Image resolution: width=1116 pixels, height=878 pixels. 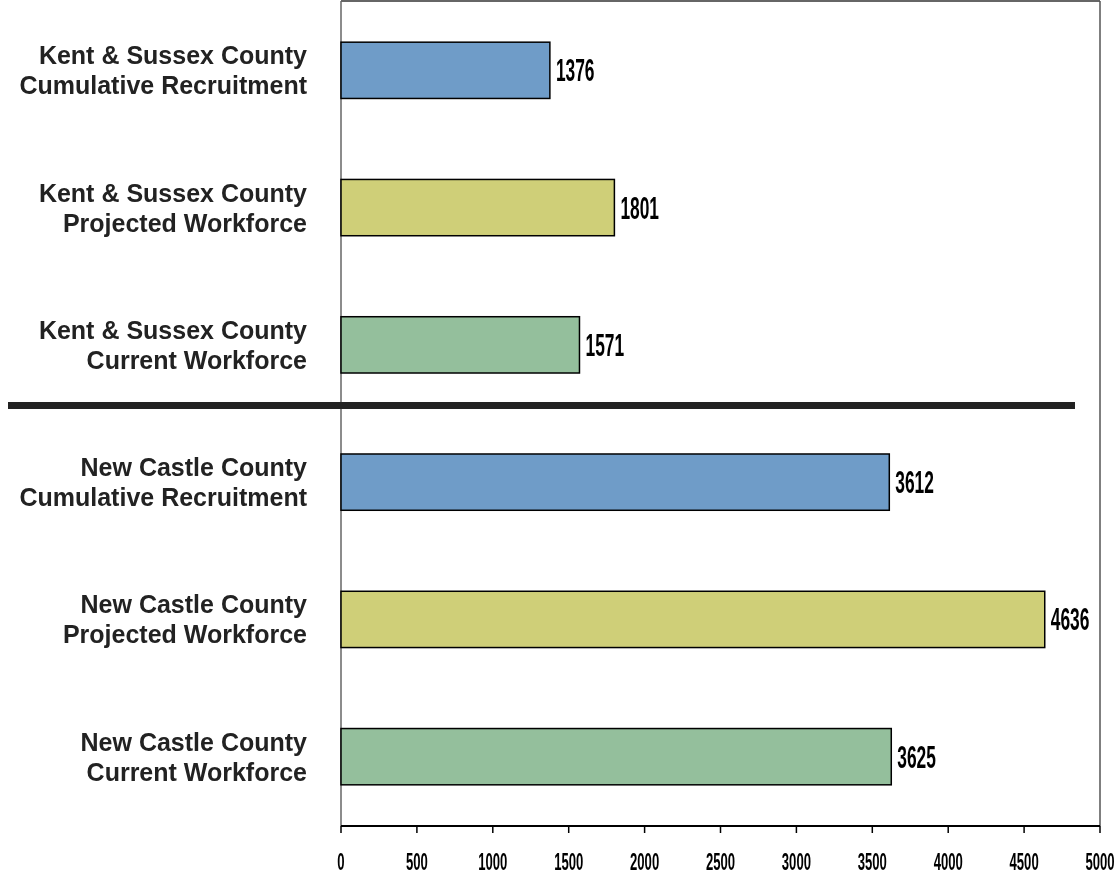 I want to click on x-tick-label: 500, so click(x=416, y=862).